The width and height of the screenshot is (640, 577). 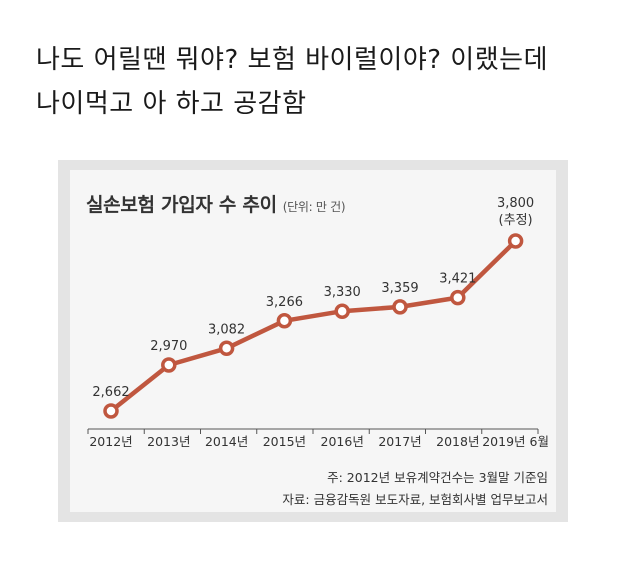 What do you see at coordinates (168, 346) in the screenshot?
I see `data-label: 2,970` at bounding box center [168, 346].